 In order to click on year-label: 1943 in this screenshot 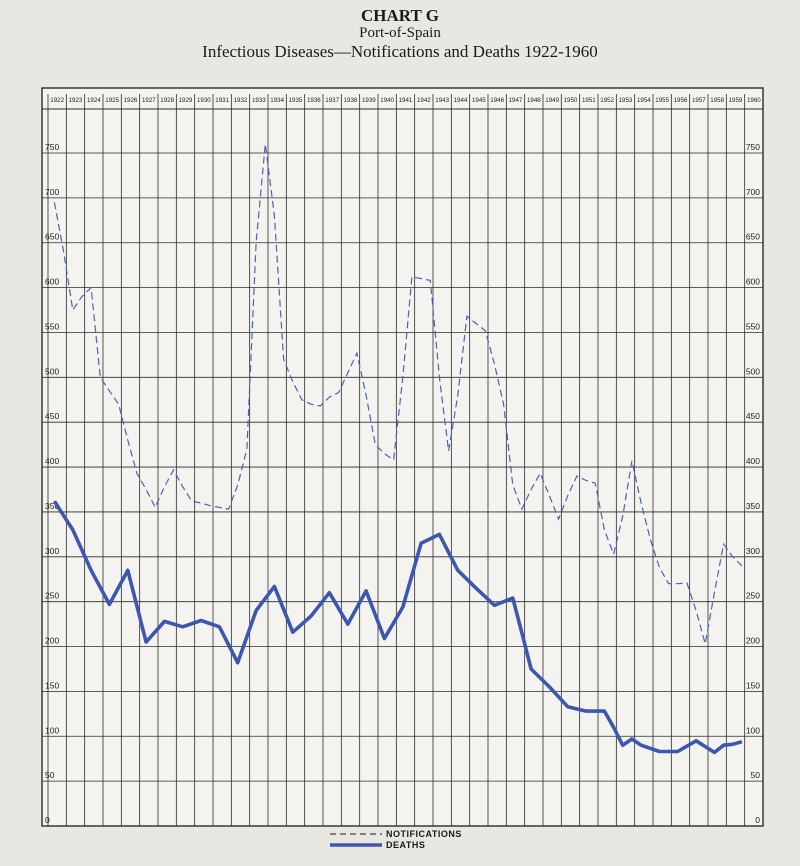, I will do `click(442, 100)`.